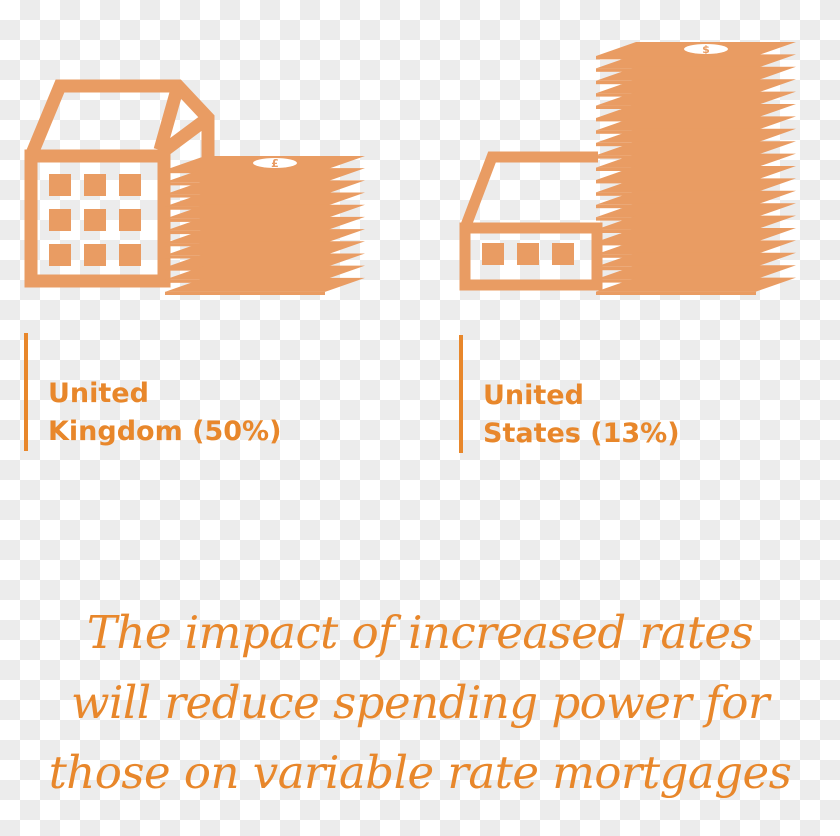  What do you see at coordinates (165, 431) in the screenshot?
I see `uk-label-line2: Kingdom (50%)` at bounding box center [165, 431].